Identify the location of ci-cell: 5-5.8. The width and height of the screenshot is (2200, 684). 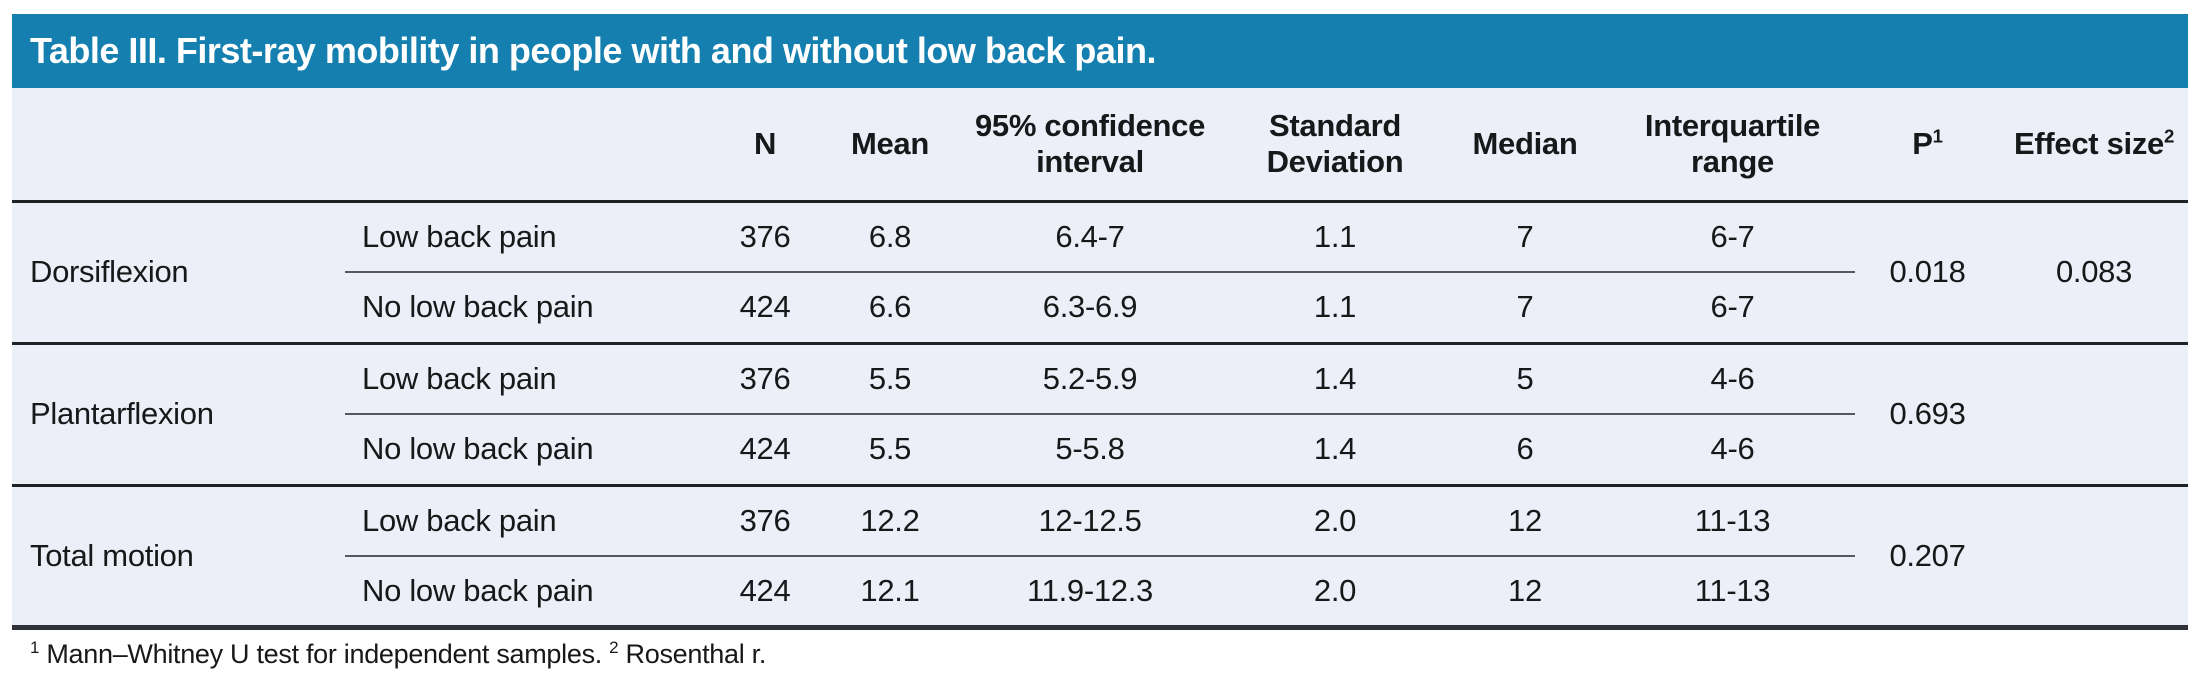
(1090, 449).